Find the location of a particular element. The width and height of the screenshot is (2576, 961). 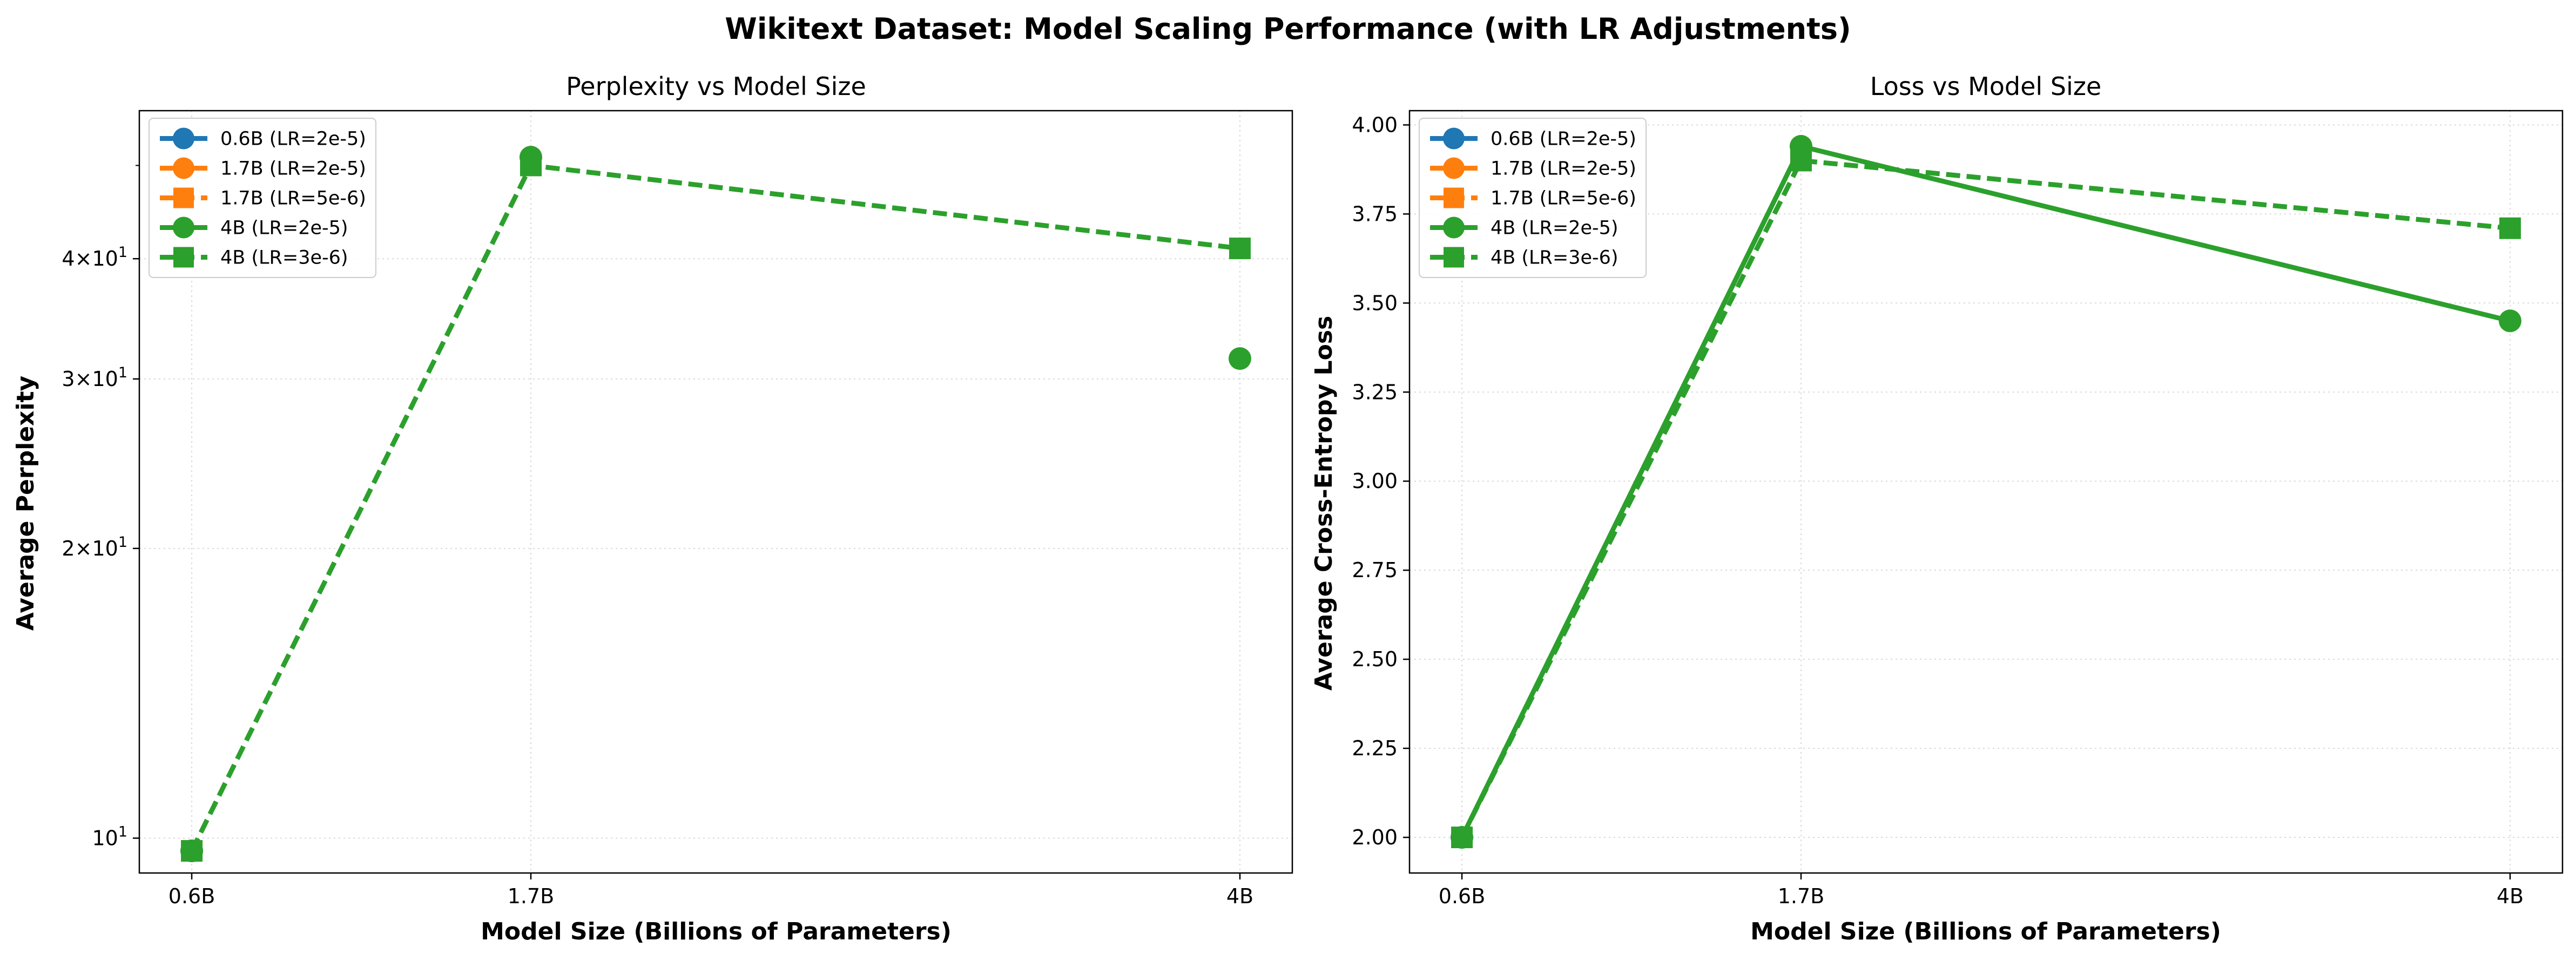

y-tick-label: 4×10¹ is located at coordinates (94, 257).